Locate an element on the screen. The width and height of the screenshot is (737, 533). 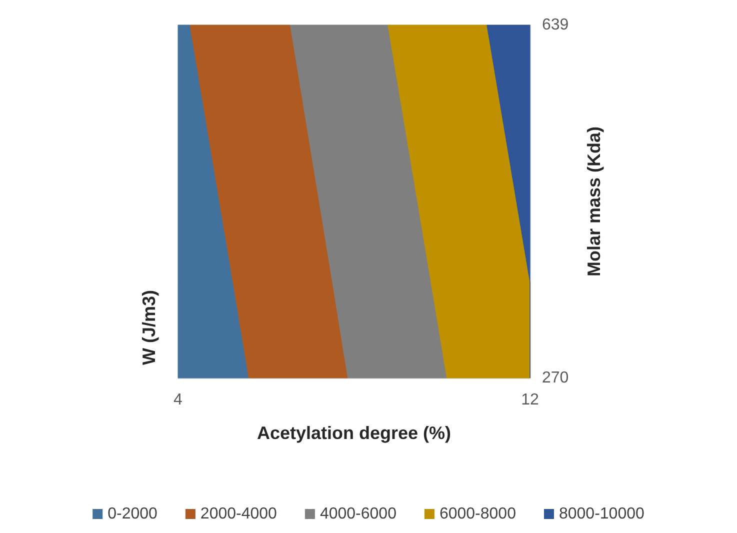
x-tick-label: 4 is located at coordinates (178, 400).